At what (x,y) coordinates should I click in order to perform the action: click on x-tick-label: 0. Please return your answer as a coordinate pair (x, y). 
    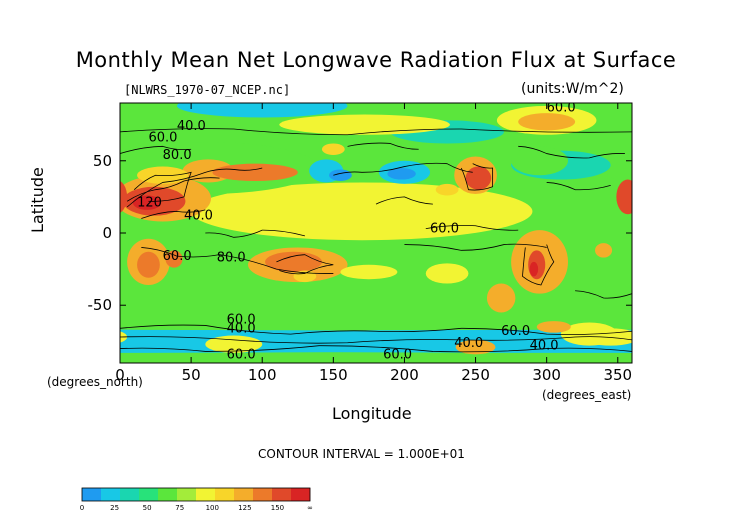
    Looking at the image, I should click on (120, 375).